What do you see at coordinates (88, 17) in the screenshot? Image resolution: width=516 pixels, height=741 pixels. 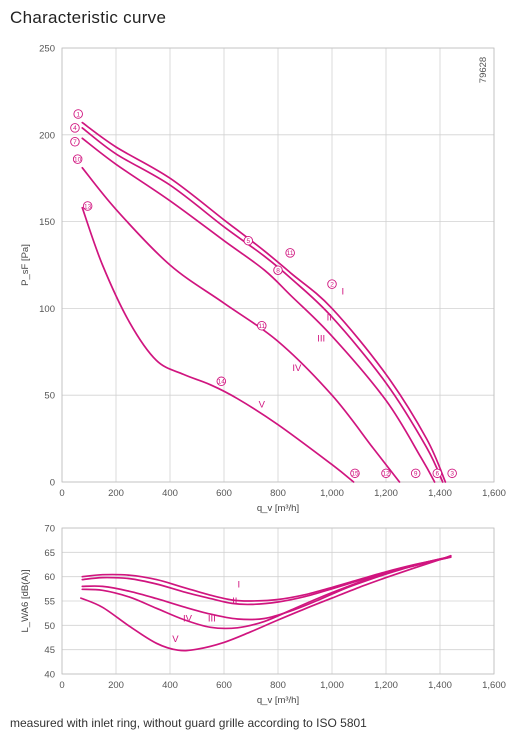 I see `page-title: Characteristic curve` at bounding box center [88, 17].